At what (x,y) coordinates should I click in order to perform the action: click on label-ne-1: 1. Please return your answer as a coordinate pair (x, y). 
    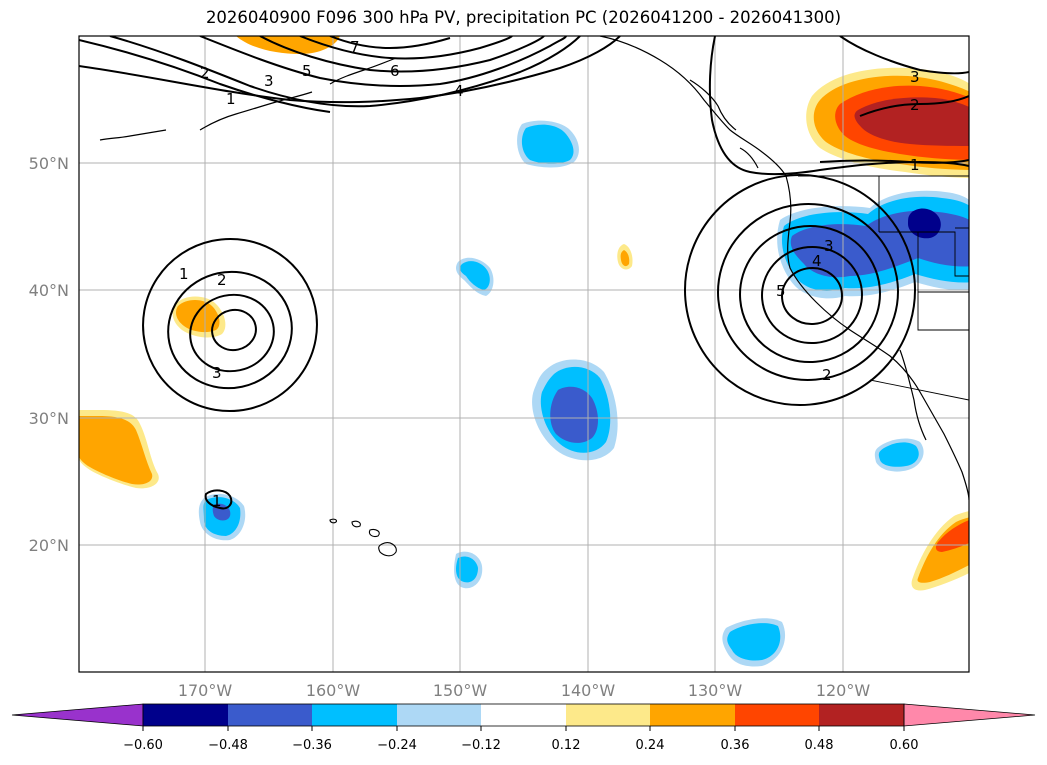
    Looking at the image, I should click on (915, 165).